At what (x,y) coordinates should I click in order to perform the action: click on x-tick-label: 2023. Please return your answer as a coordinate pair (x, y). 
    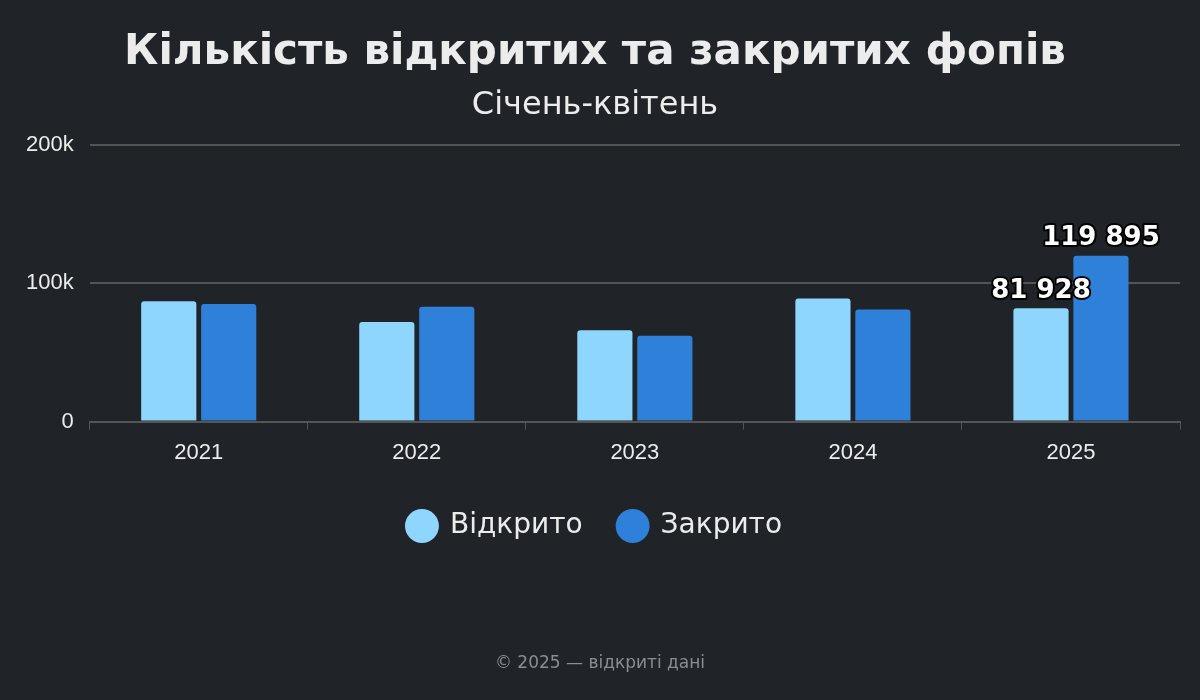
    Looking at the image, I should click on (635, 451).